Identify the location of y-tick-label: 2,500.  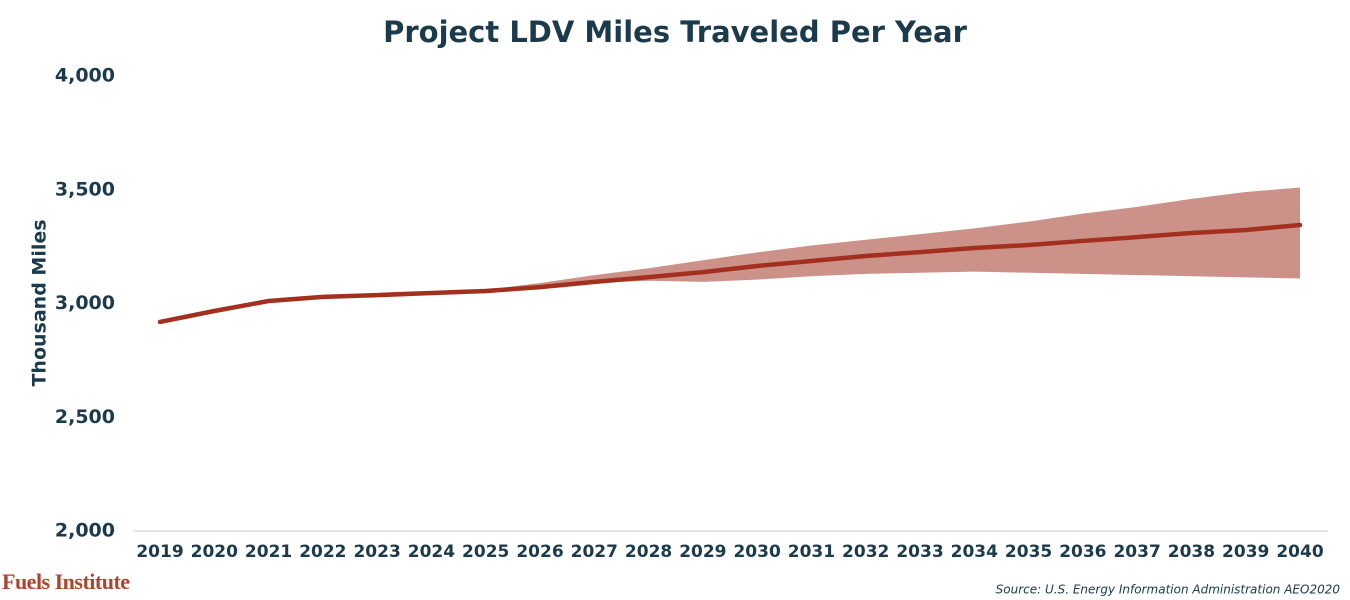
(85, 417).